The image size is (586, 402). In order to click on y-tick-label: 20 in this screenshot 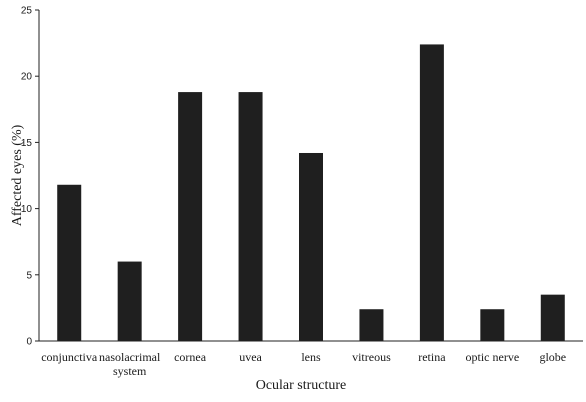, I will do `click(27, 77)`.